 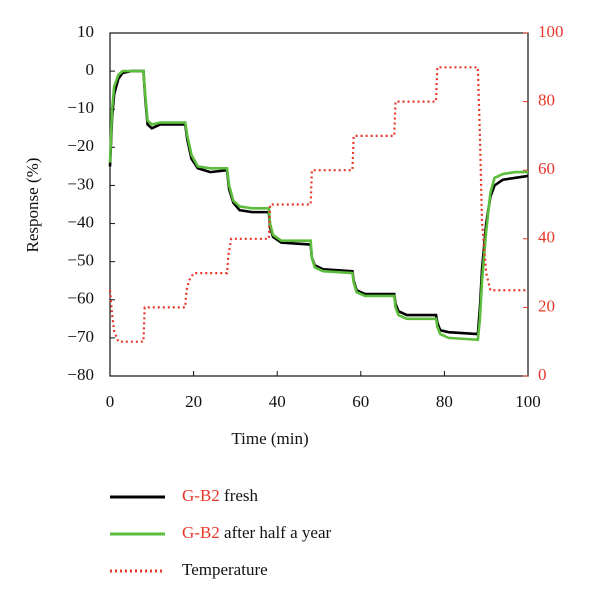 What do you see at coordinates (80, 145) in the screenshot?
I see `y-tick-label: −20` at bounding box center [80, 145].